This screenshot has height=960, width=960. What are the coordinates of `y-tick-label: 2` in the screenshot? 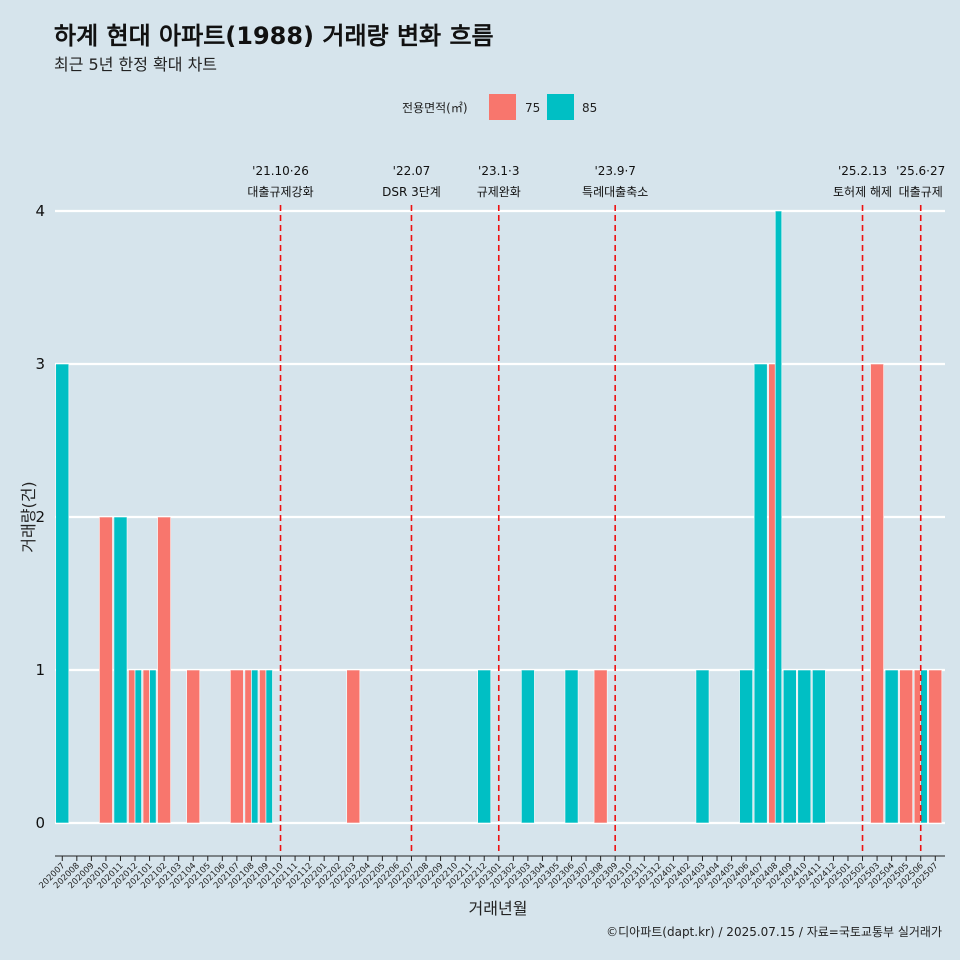 It's located at (40, 517).